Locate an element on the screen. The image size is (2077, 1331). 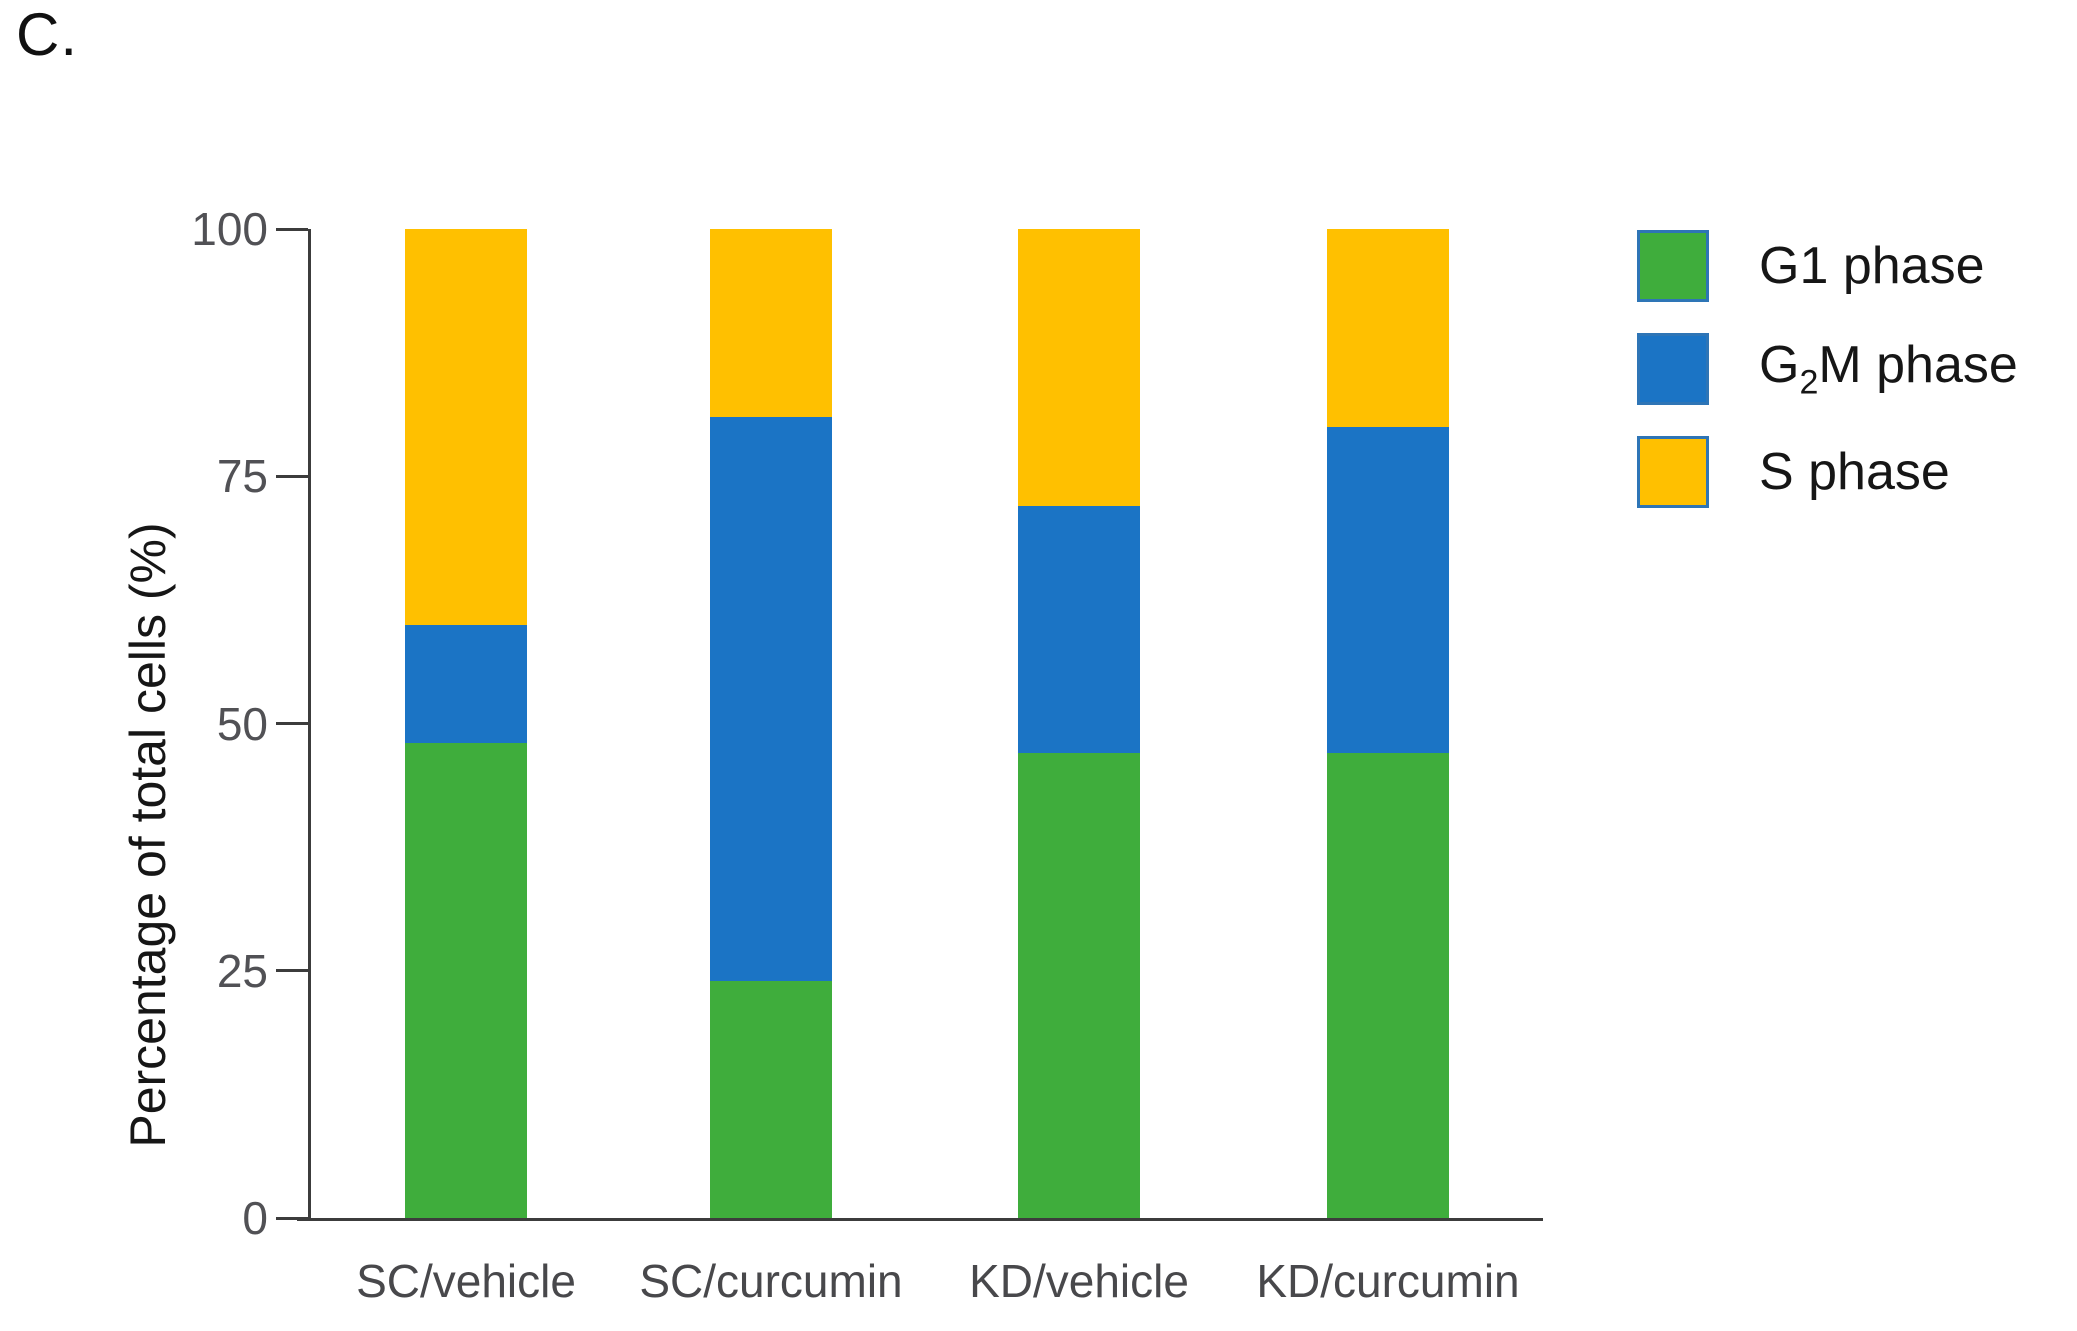
bar-segment-g1-phase-sc-vehicle is located at coordinates (466, 980).